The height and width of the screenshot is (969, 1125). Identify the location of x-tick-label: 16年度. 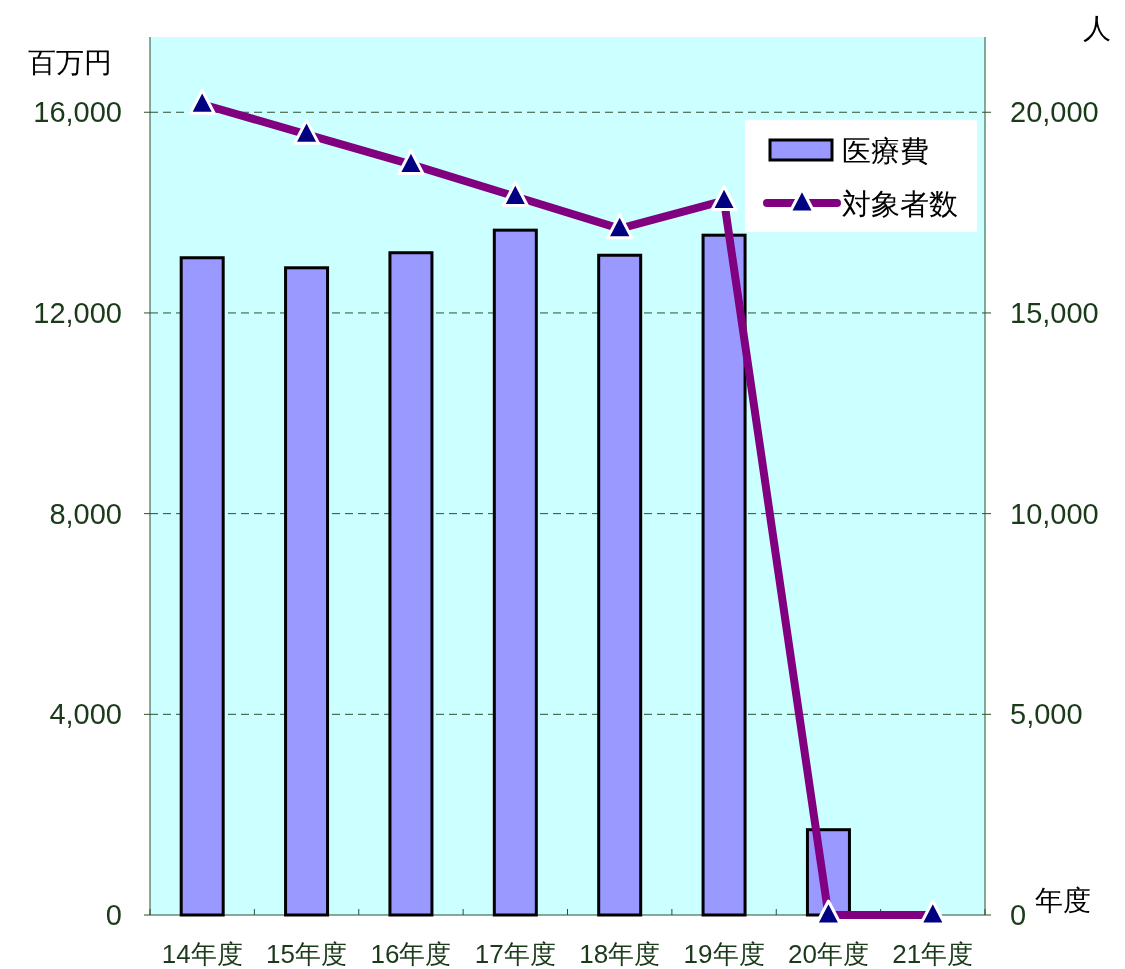
(411, 954).